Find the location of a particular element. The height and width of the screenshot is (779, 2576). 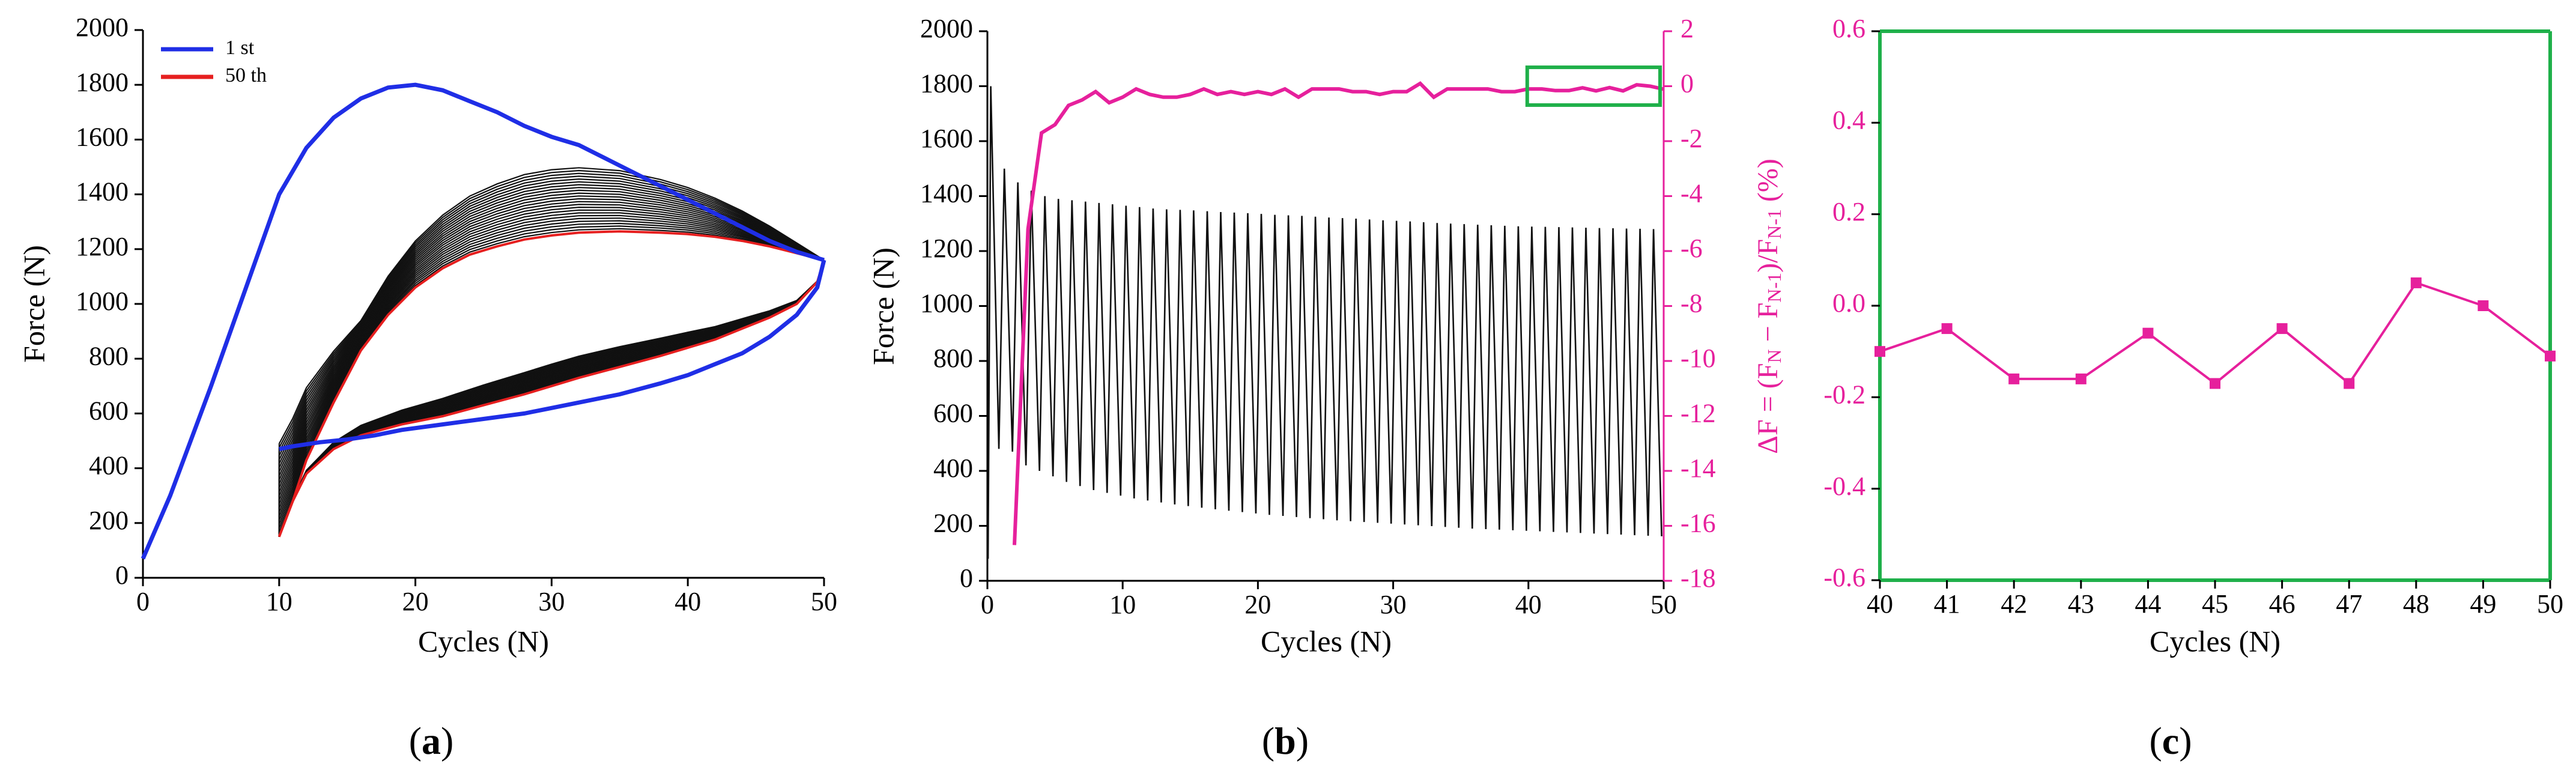

y-axis-title: Force (N) is located at coordinates (33, 304).